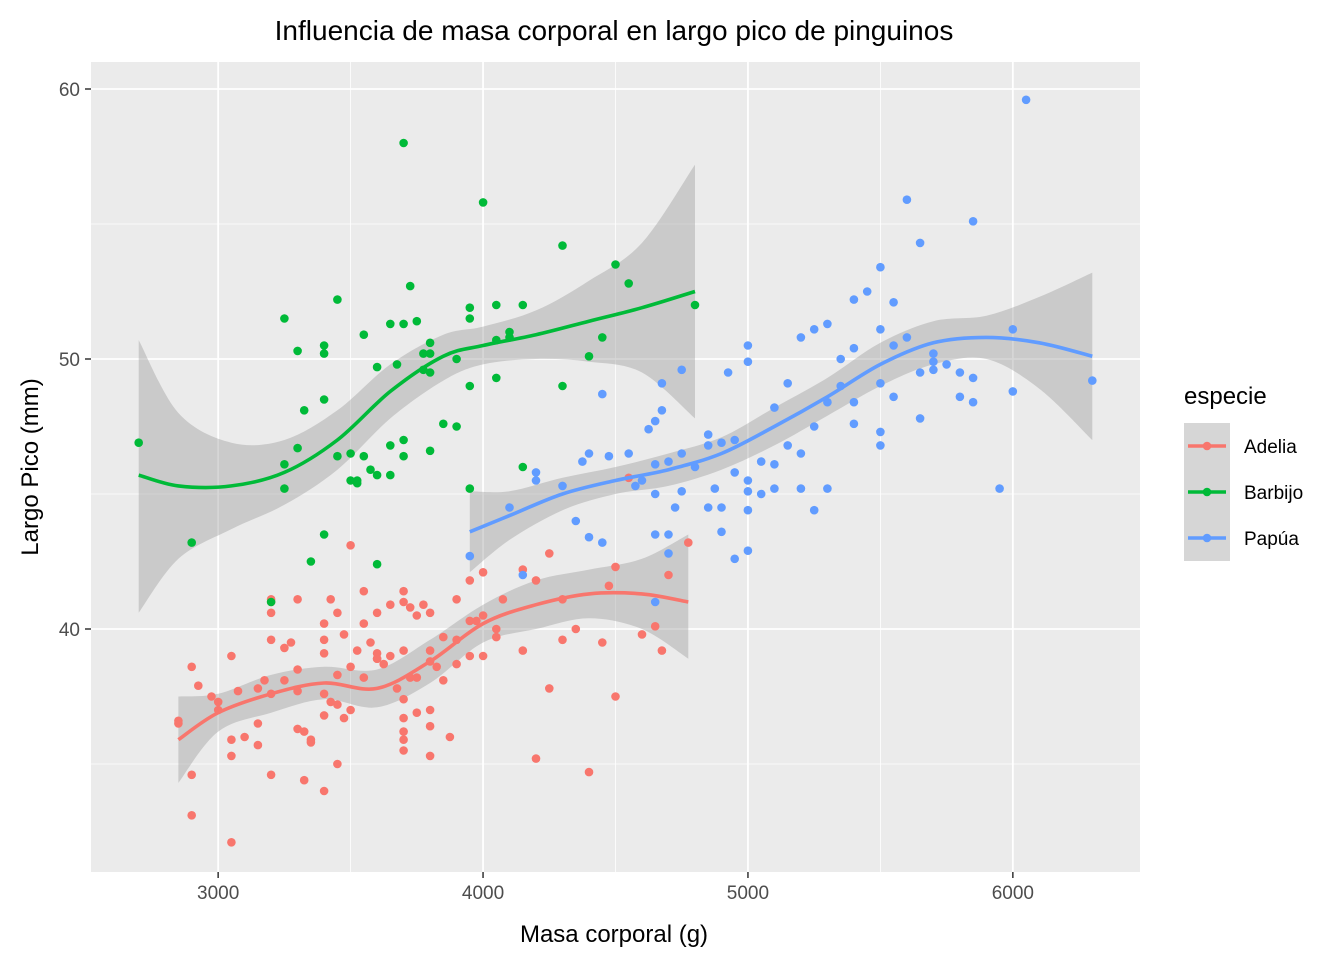  What do you see at coordinates (1207, 446) in the screenshot?
I see `legend-key-point-adelia` at bounding box center [1207, 446].